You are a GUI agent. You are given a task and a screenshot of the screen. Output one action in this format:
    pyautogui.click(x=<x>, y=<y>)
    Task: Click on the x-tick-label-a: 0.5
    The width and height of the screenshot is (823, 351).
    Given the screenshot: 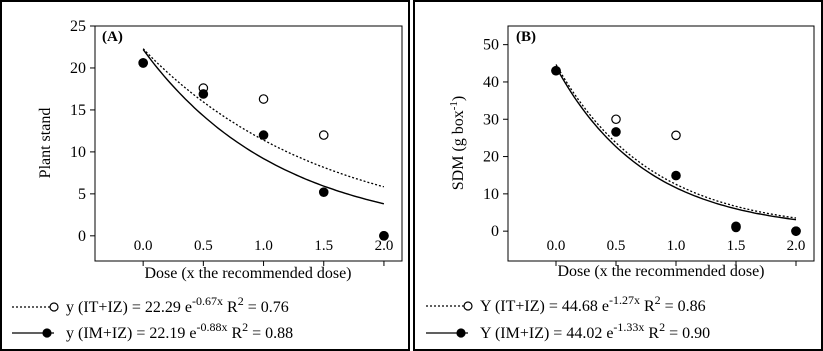 What is the action you would take?
    pyautogui.click(x=203, y=246)
    